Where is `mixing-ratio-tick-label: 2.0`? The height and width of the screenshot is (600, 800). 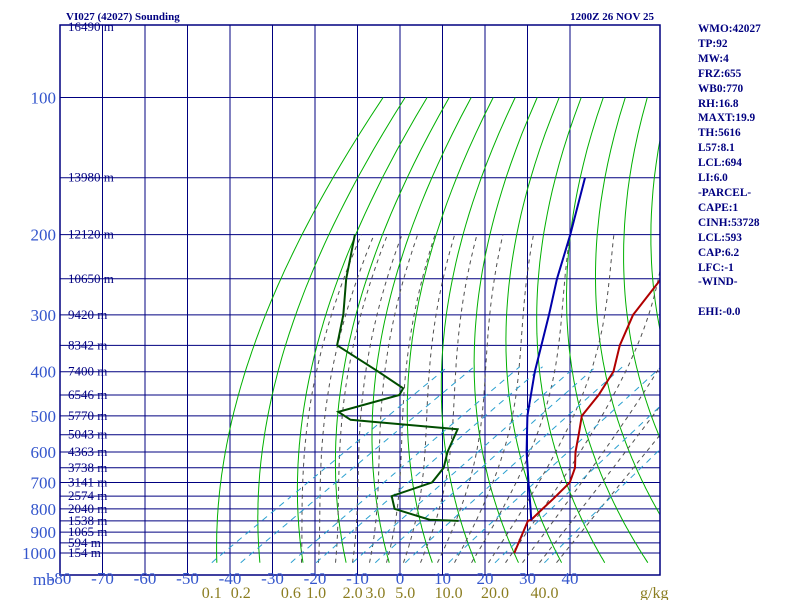 mixing-ratio-tick-label: 2.0 is located at coordinates (353, 592).